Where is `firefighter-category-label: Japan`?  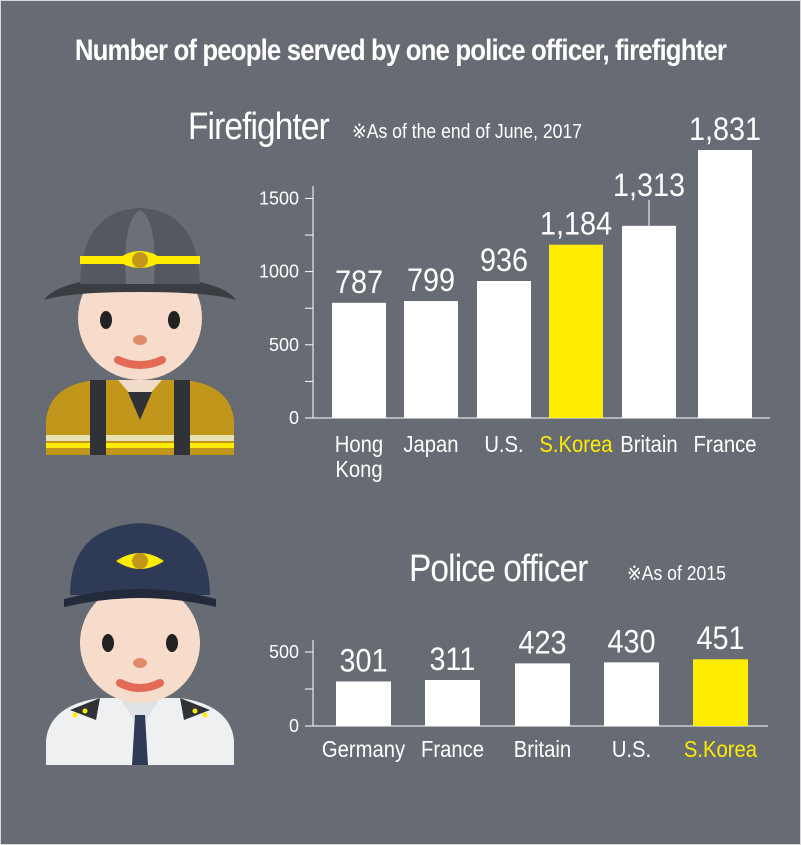 firefighter-category-label: Japan is located at coordinates (430, 444).